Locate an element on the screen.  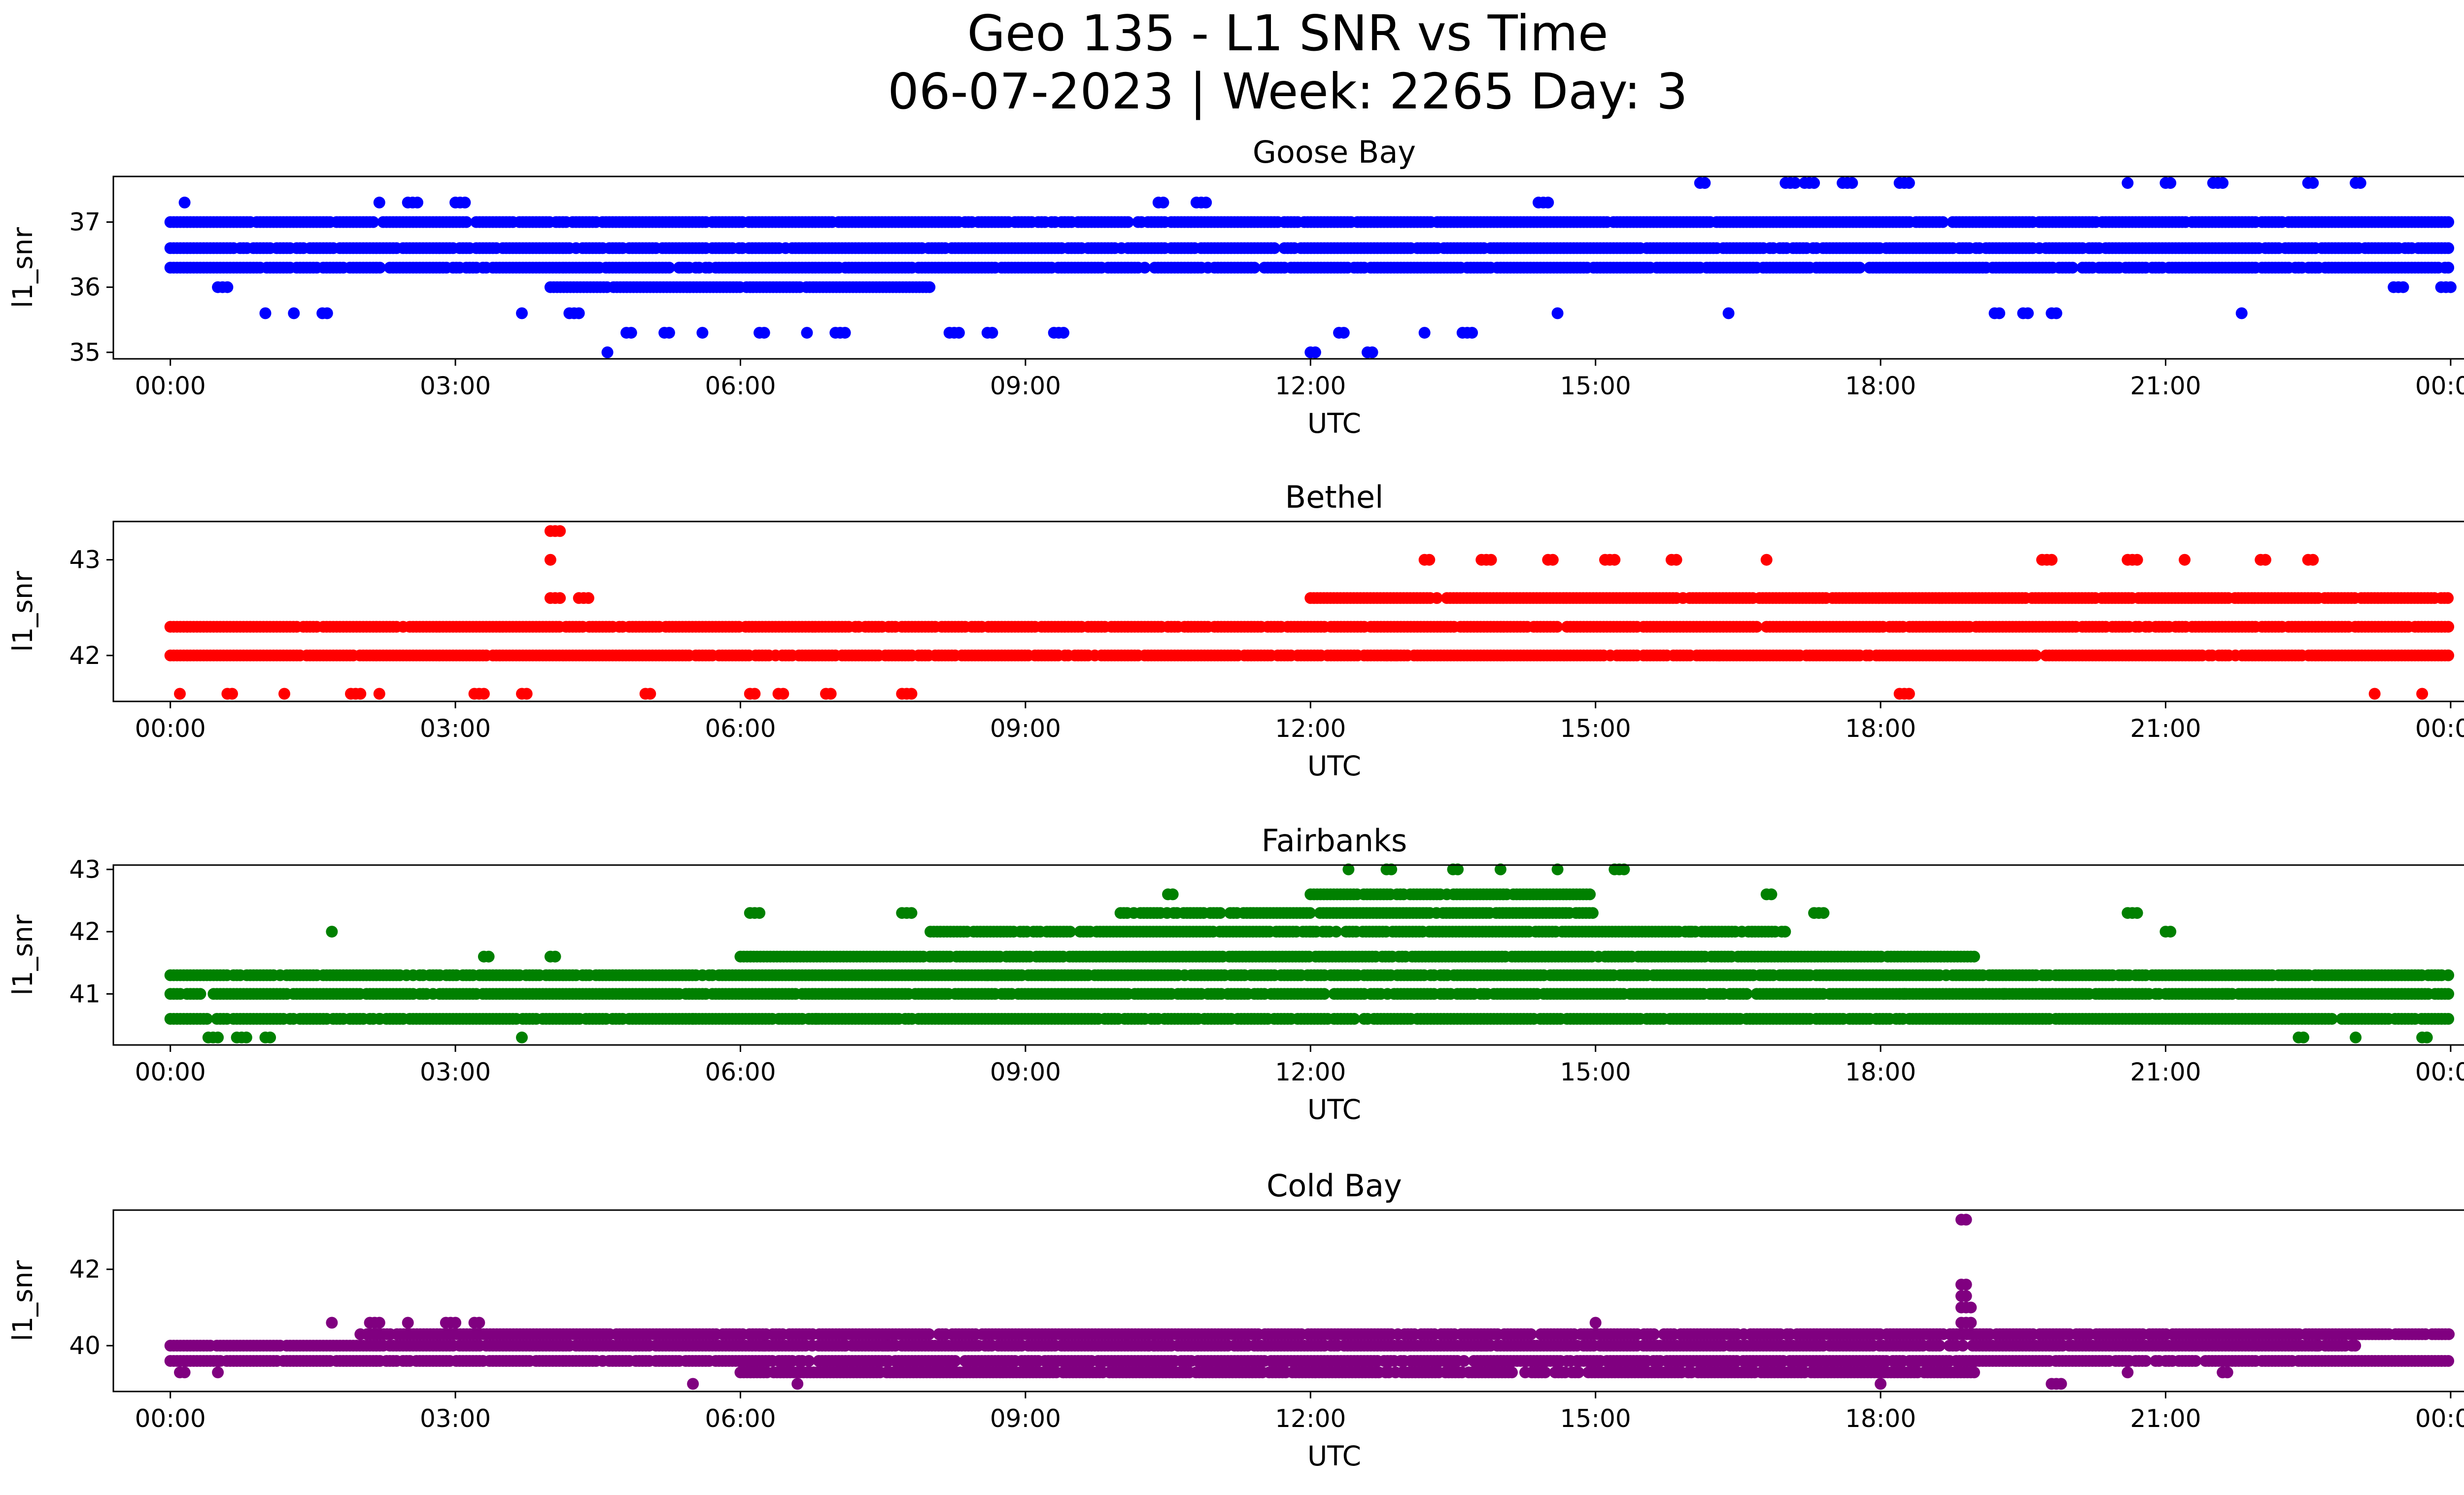
y-axis-label: l1_snr is located at coordinates (22, 611).